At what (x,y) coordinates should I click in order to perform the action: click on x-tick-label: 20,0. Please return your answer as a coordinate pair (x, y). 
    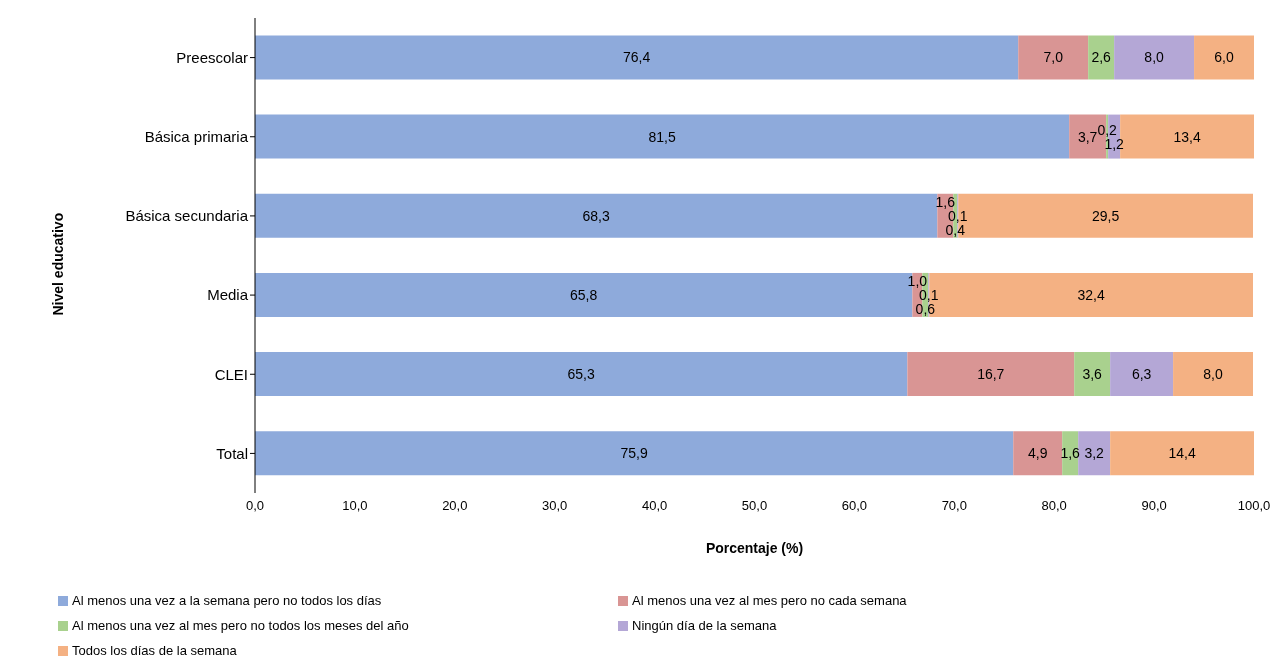
    Looking at the image, I should click on (455, 506).